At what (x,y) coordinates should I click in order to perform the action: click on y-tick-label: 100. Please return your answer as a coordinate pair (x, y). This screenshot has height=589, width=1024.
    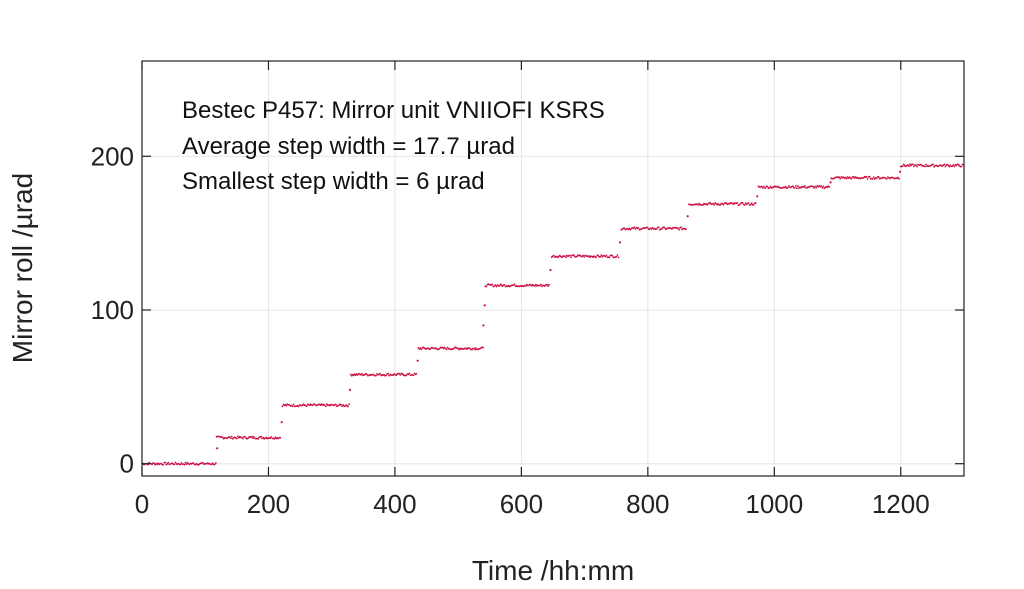
    Looking at the image, I should click on (112, 310).